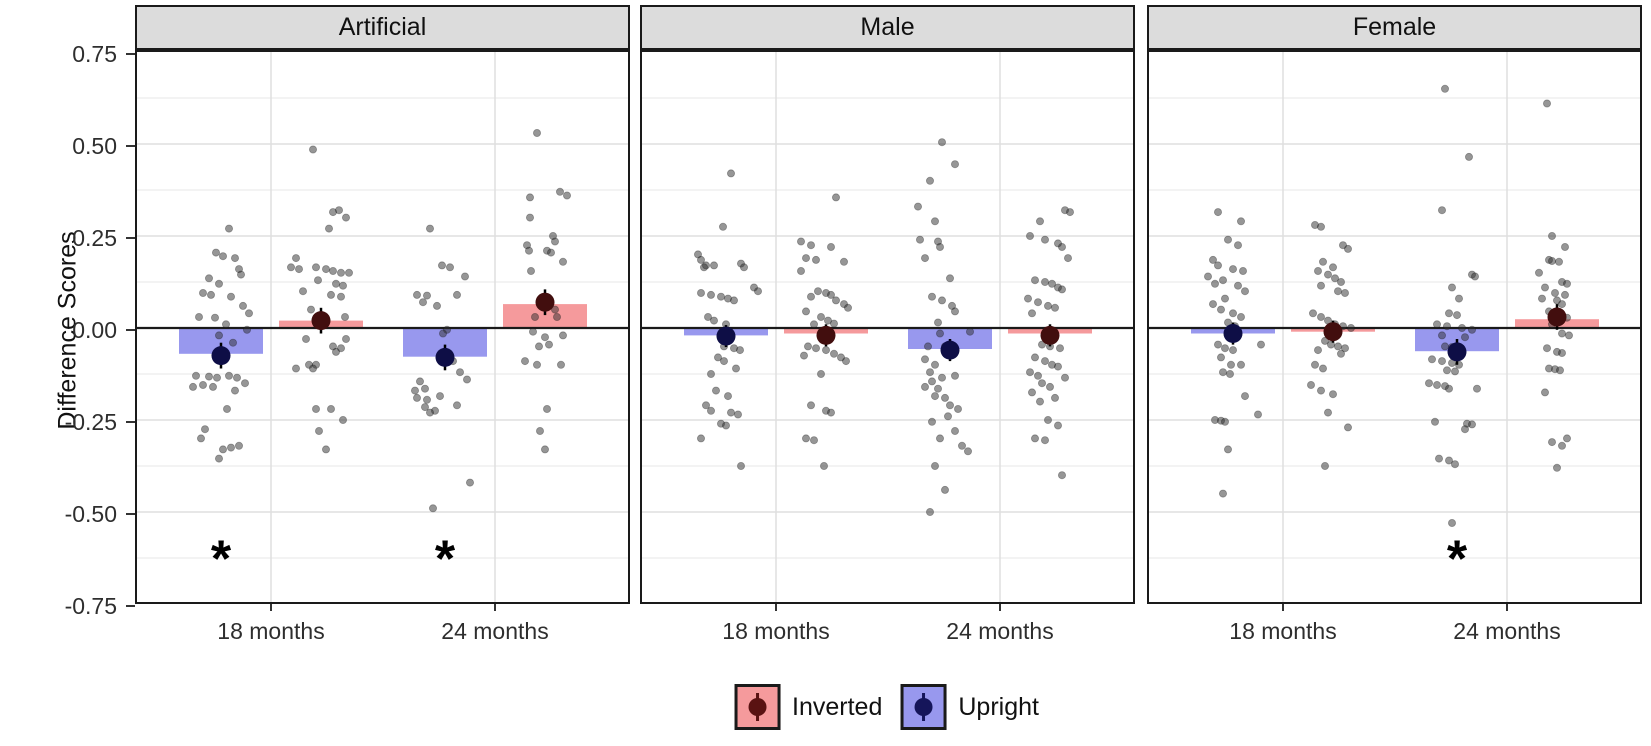 Image resolution: width=1651 pixels, height=746 pixels. I want to click on y-tick-label: 0.25, so click(94, 238).